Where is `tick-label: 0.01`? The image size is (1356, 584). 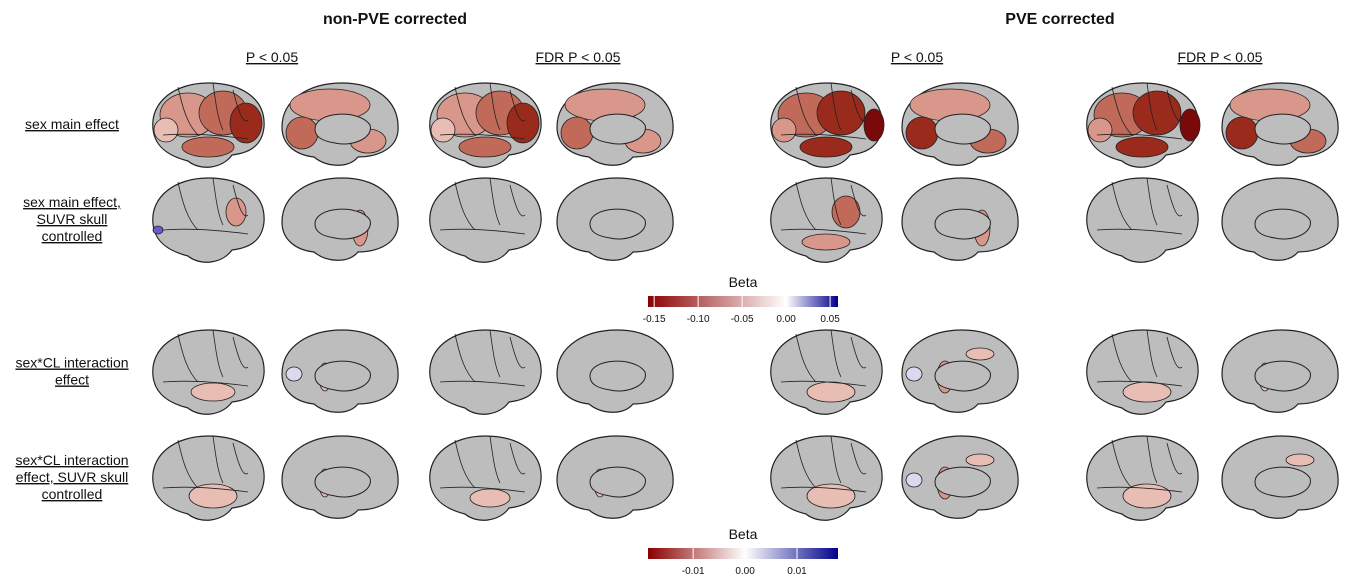
tick-label: 0.01 is located at coordinates (797, 571).